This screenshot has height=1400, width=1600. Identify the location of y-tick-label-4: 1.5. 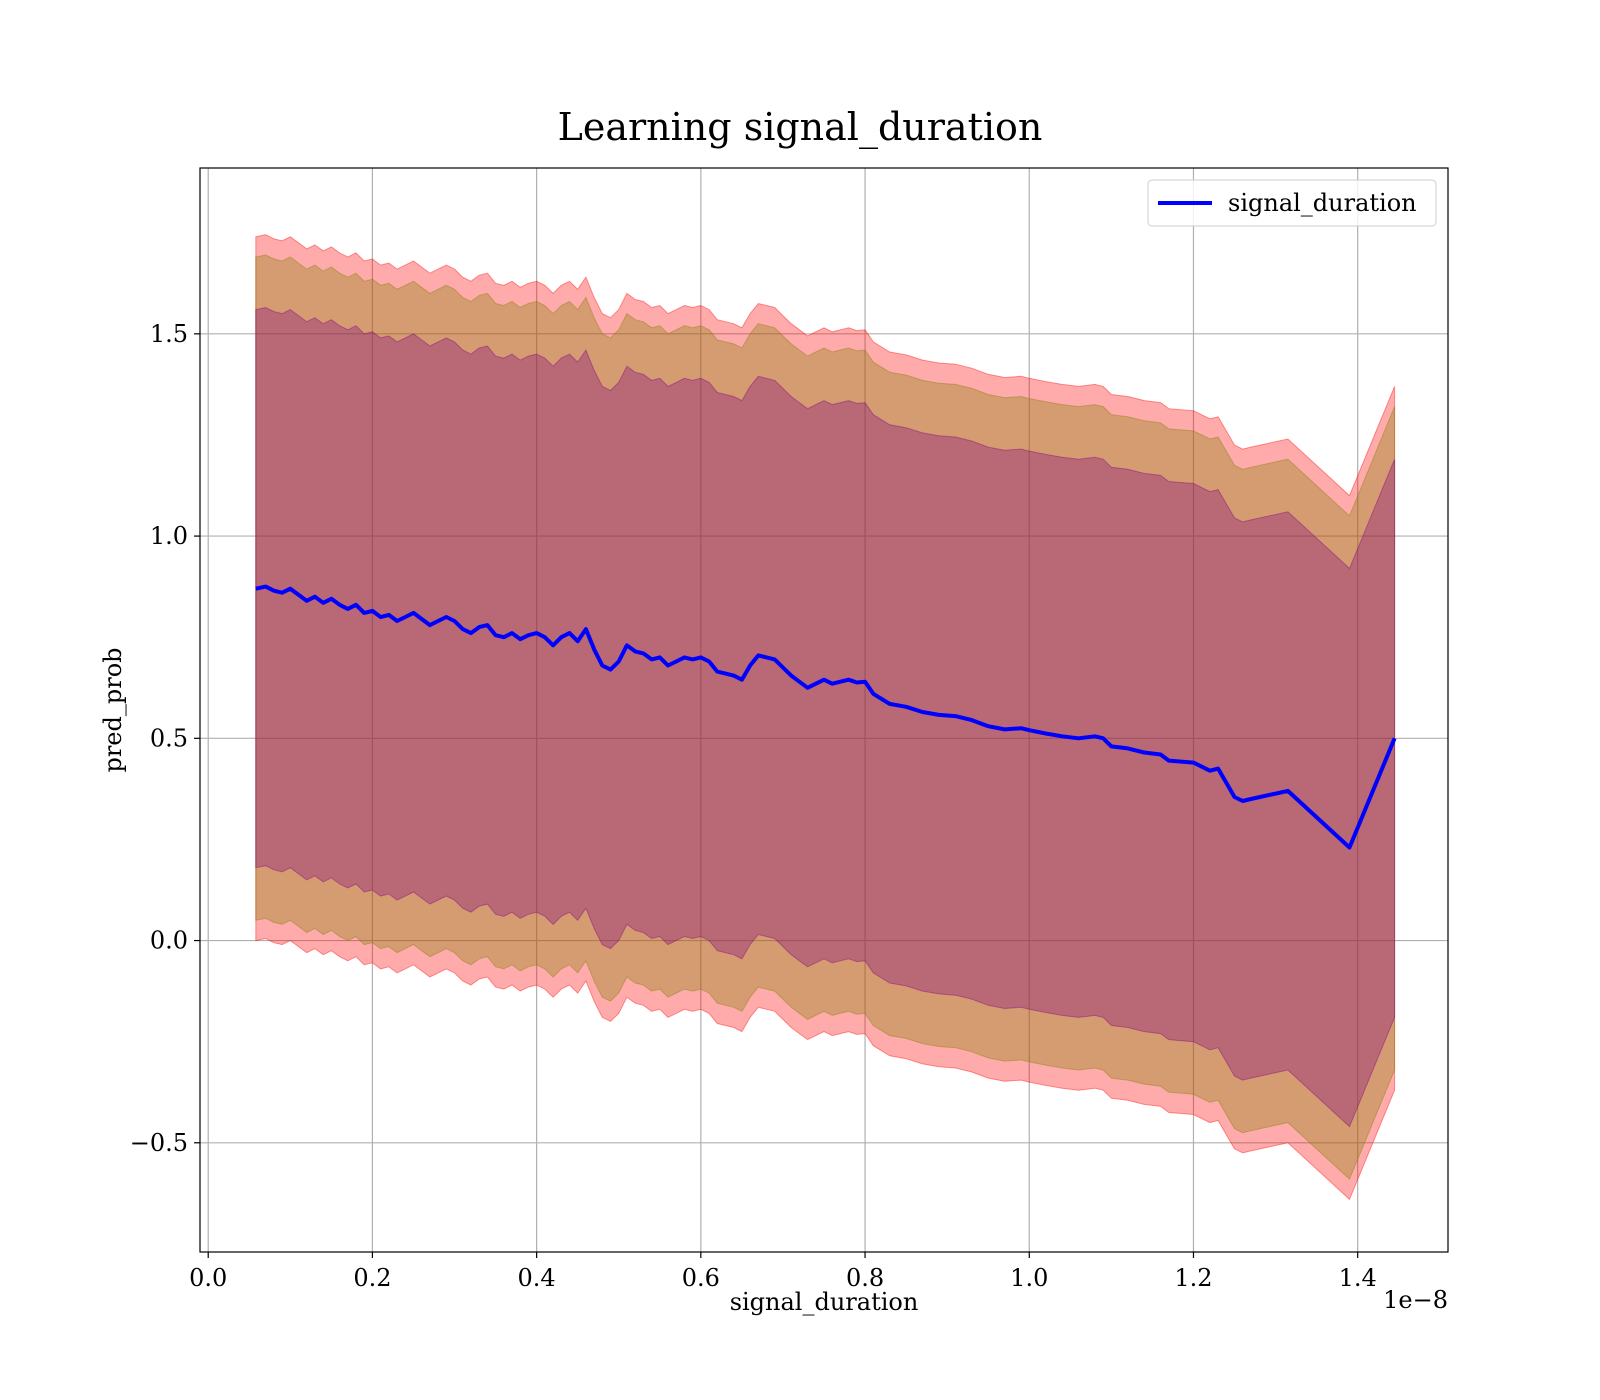
(169, 334).